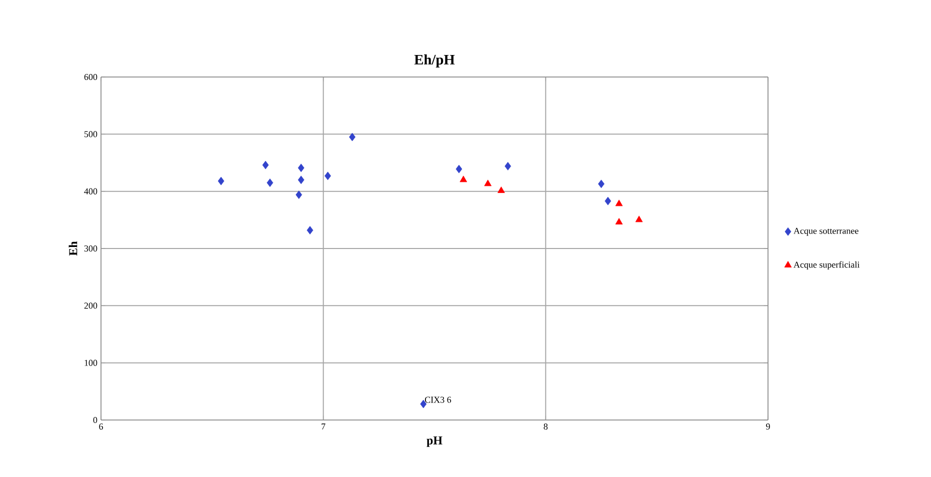 This screenshot has width=931, height=477. I want to click on x-axis-title: pH, so click(434, 441).